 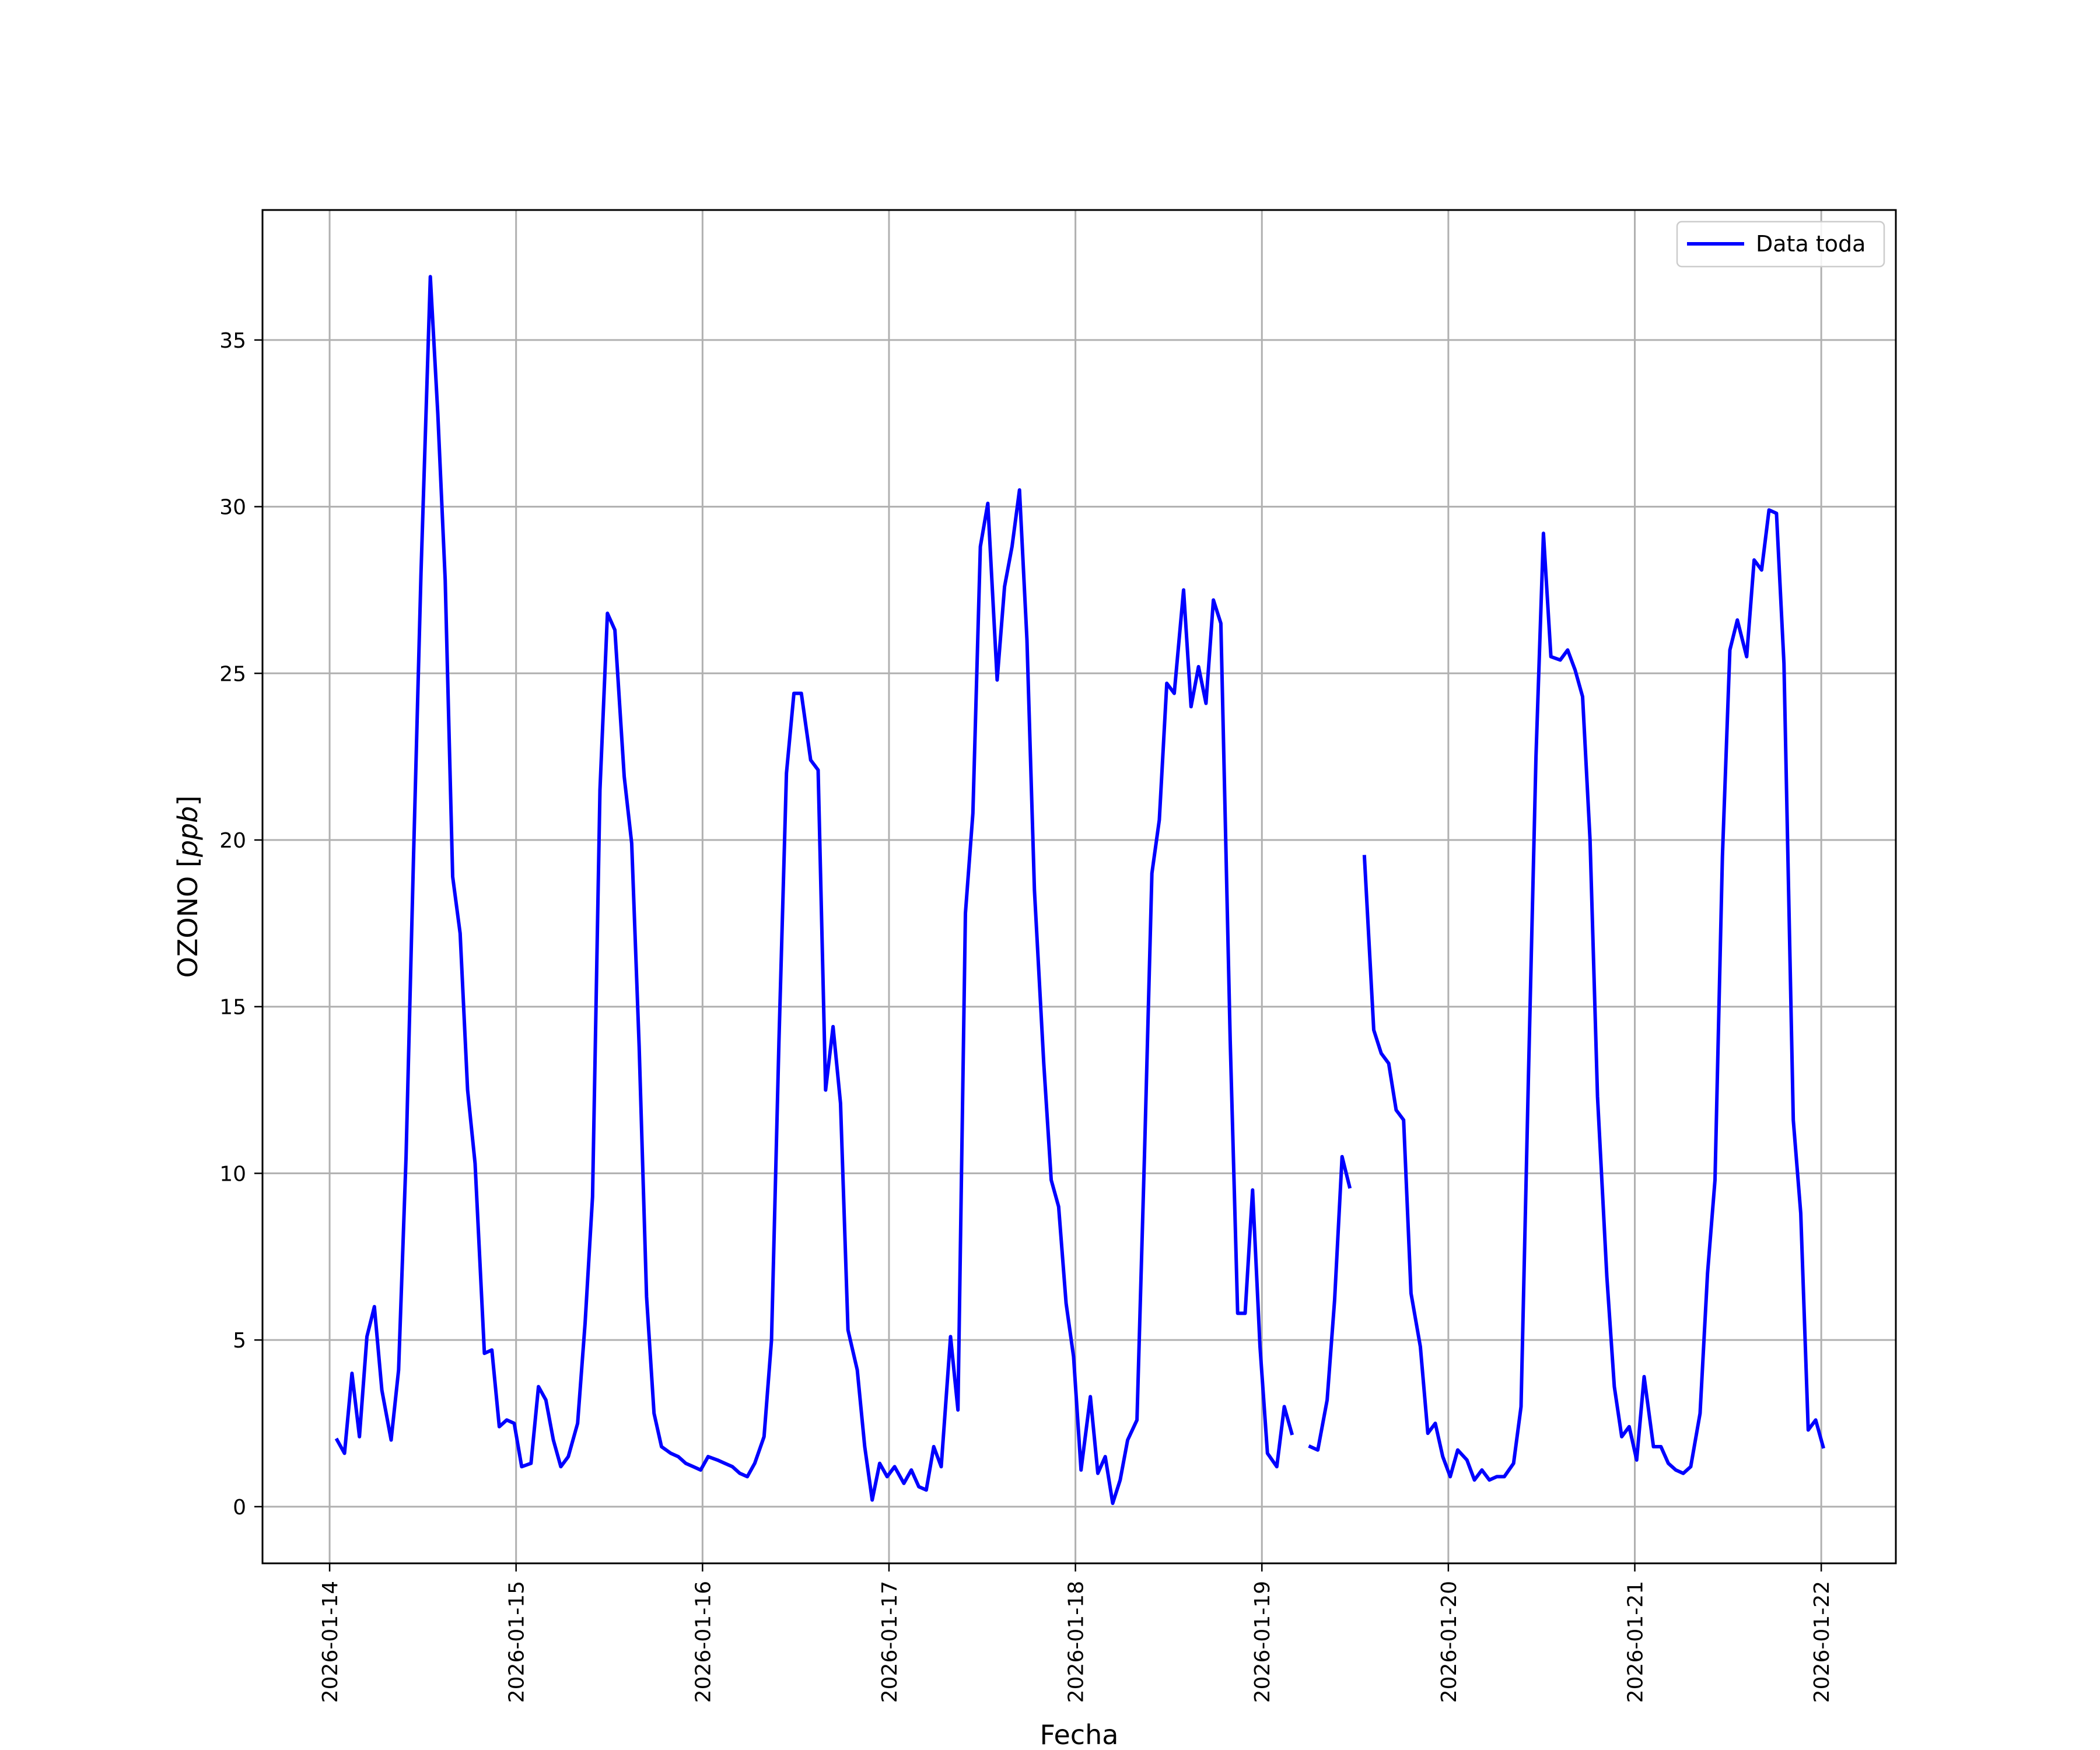 I want to click on legend-label-data-toda: Data toda, so click(x=1811, y=244).